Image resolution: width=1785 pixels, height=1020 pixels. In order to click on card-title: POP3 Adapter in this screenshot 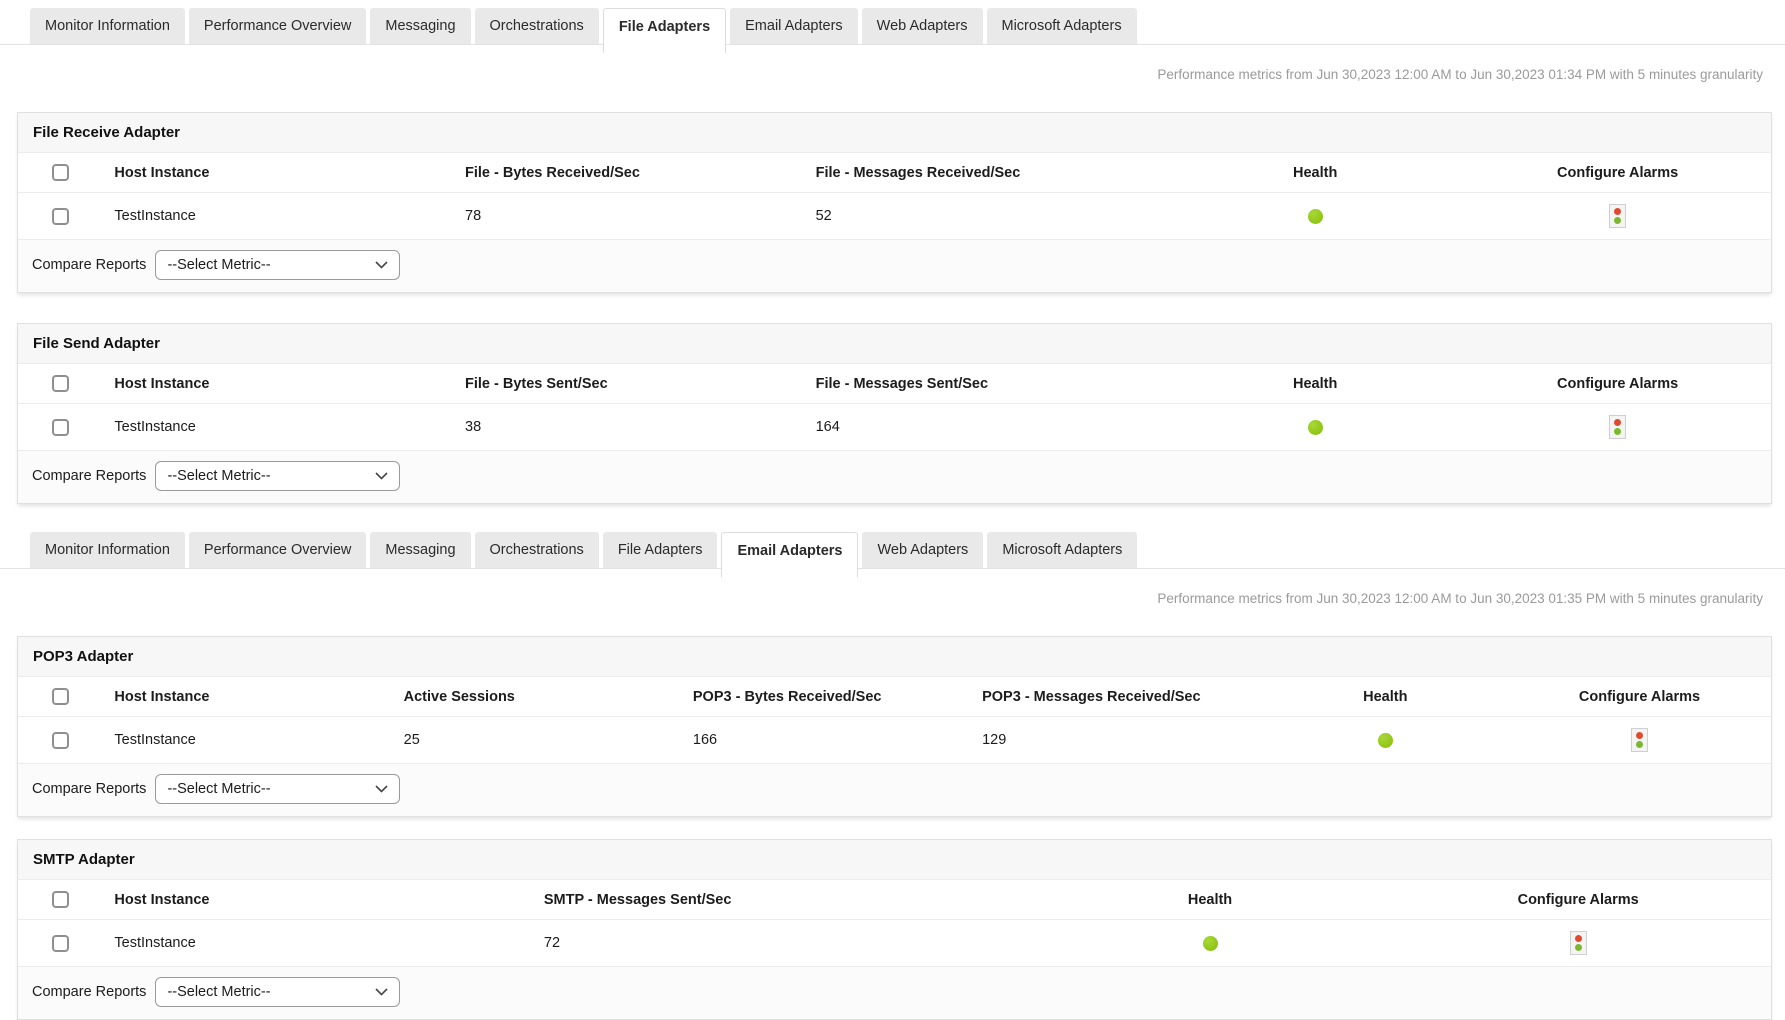, I will do `click(894, 657)`.